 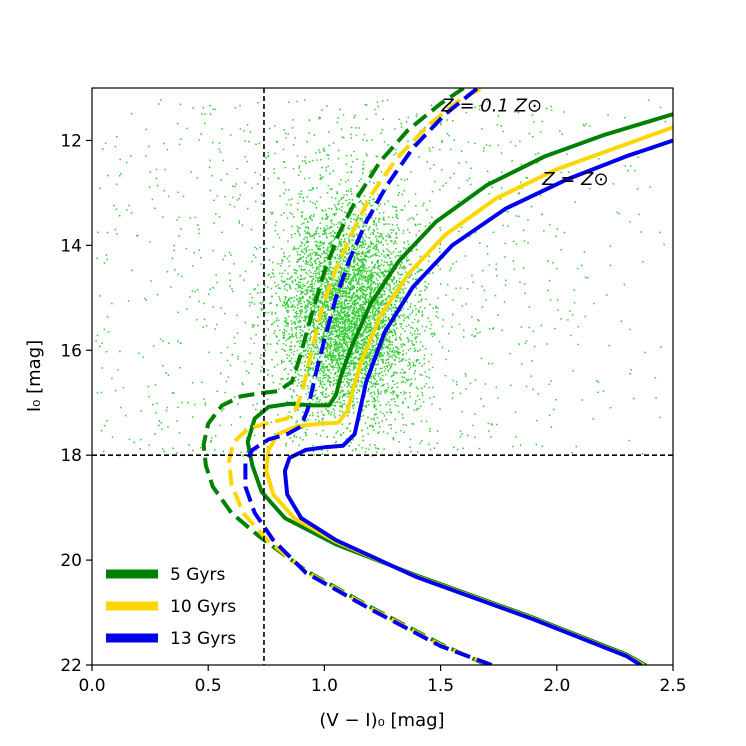 What do you see at coordinates (71, 456) in the screenshot?
I see `y-tick-label: 18` at bounding box center [71, 456].